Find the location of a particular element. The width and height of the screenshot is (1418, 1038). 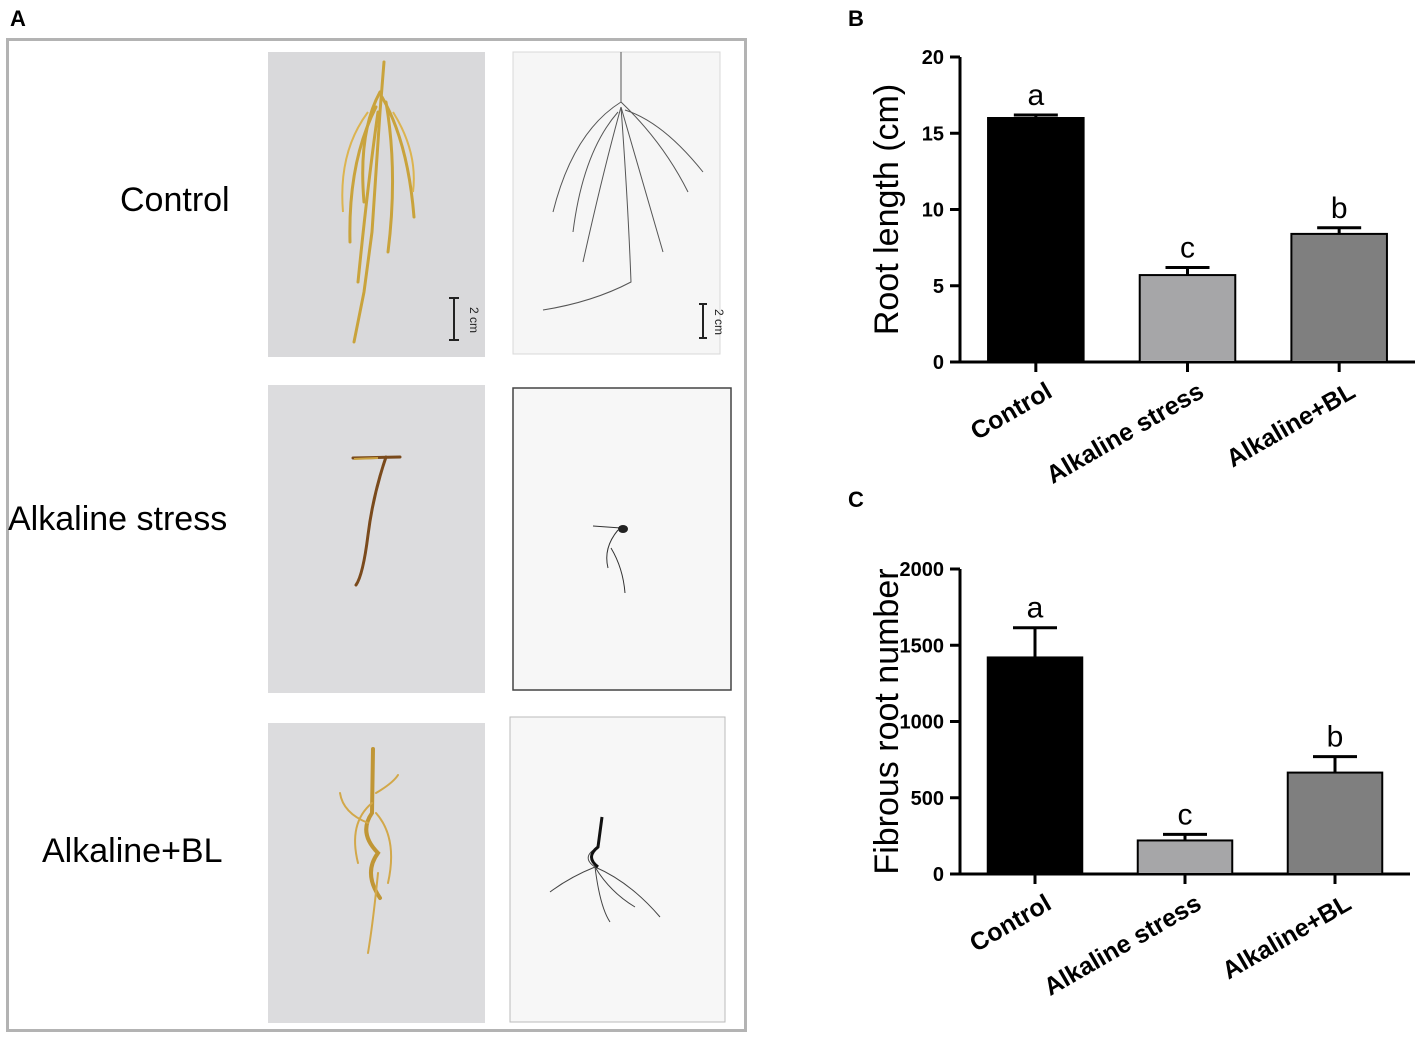

panel-c-letter: C is located at coordinates (856, 499).